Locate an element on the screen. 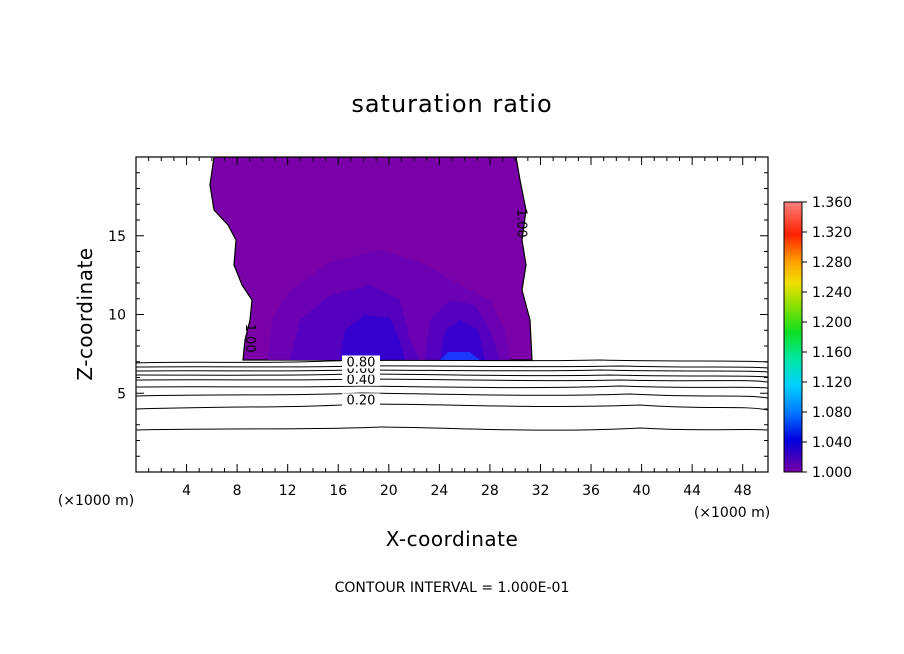 The height and width of the screenshot is (654, 904). contour-label: 0.40 is located at coordinates (361, 380).